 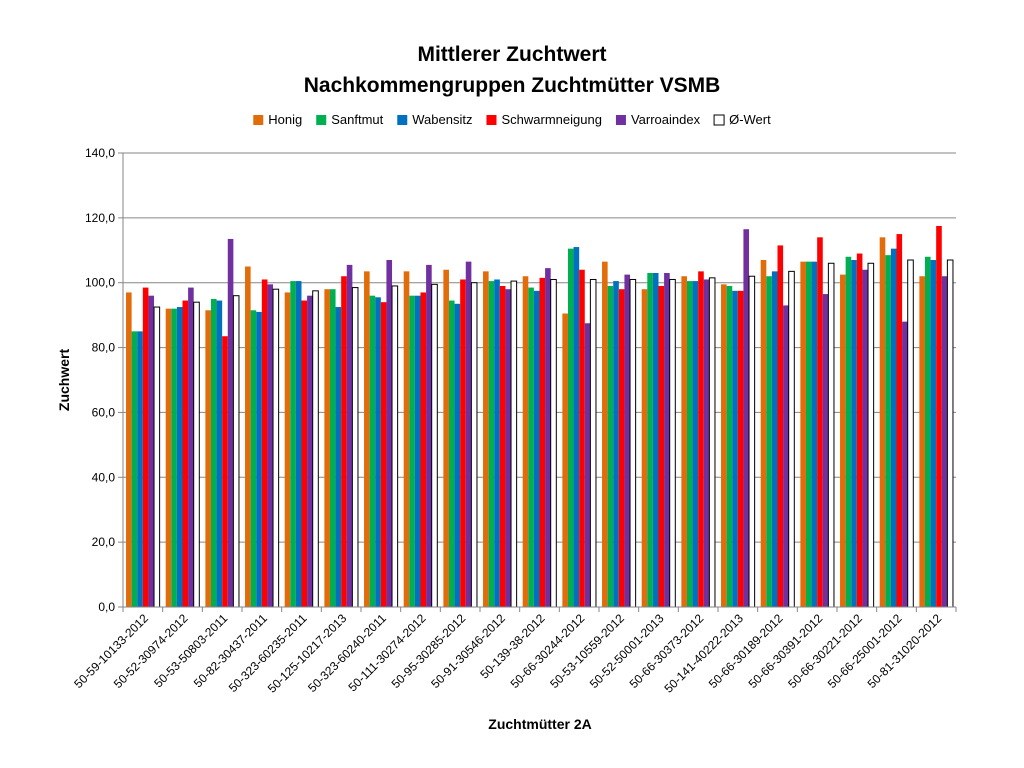 What do you see at coordinates (667, 651) in the screenshot?
I see `x-tick-label: 50-66-30373-2012` at bounding box center [667, 651].